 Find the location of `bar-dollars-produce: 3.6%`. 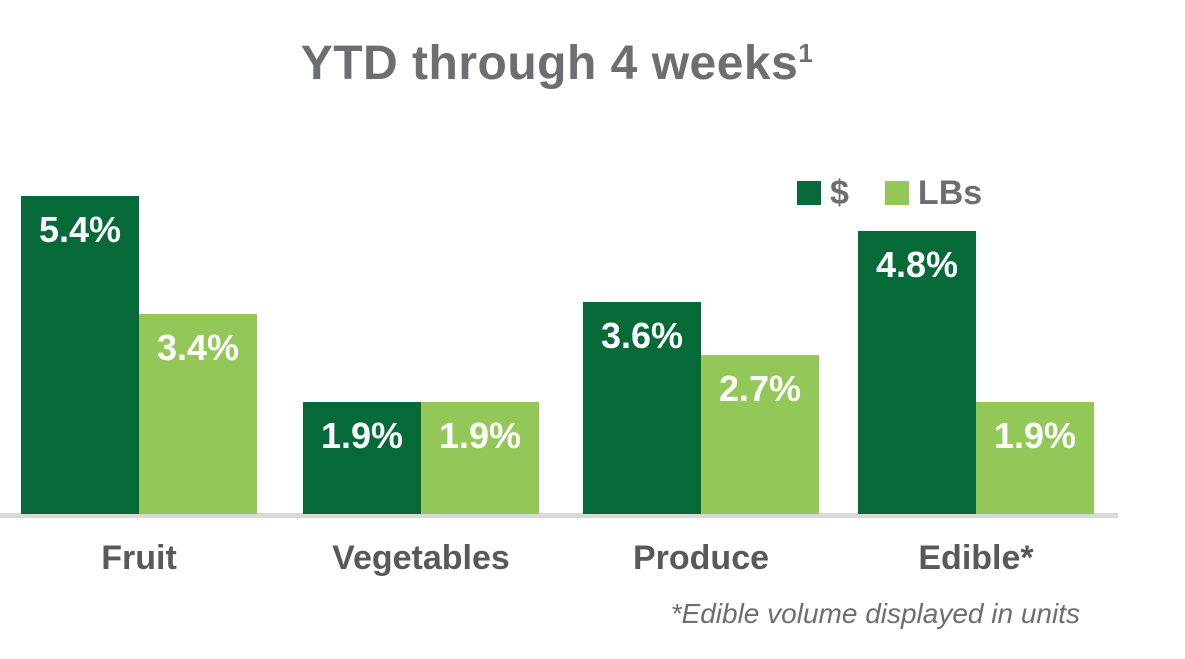

bar-dollars-produce: 3.6% is located at coordinates (642, 408).